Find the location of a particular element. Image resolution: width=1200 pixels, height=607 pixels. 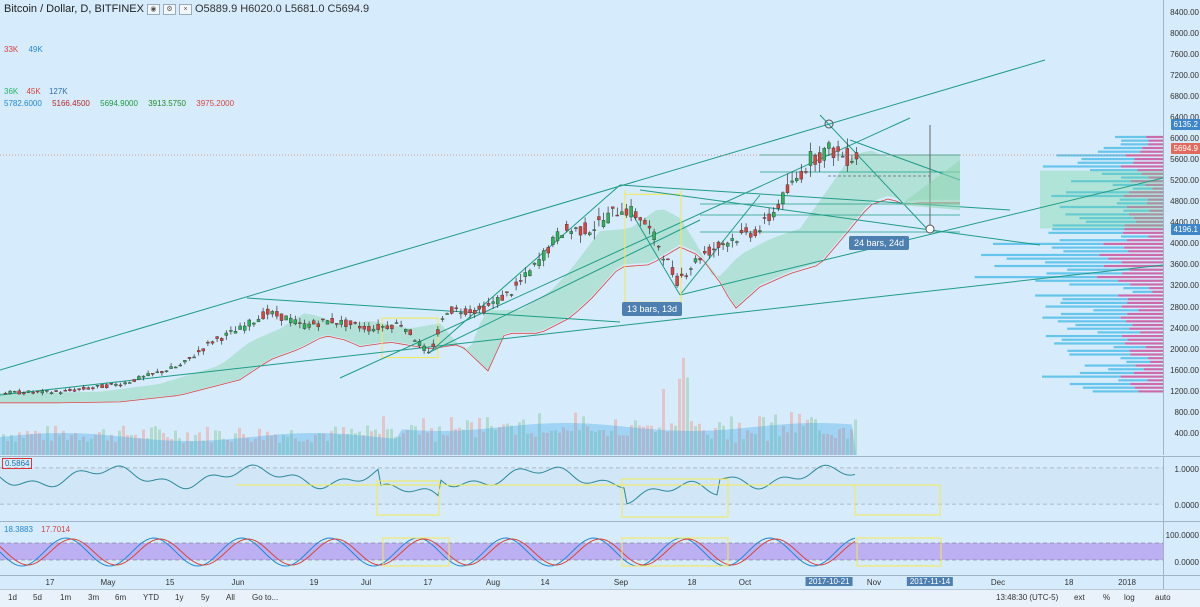

ext-button: ext is located at coordinates (1079, 597).